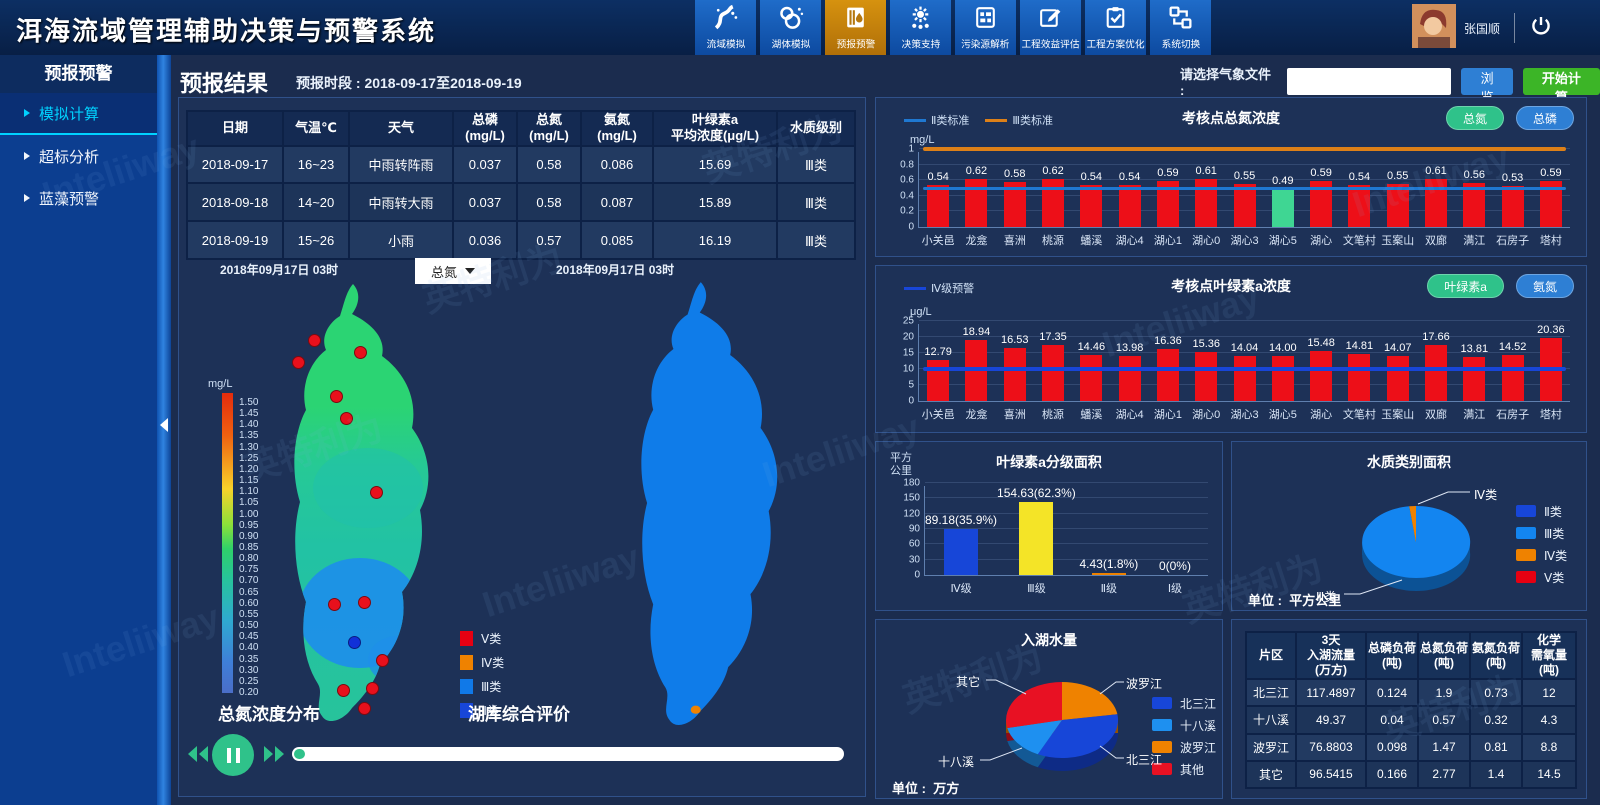  What do you see at coordinates (274, 754) in the screenshot?
I see `fast-forward-icon` at bounding box center [274, 754].